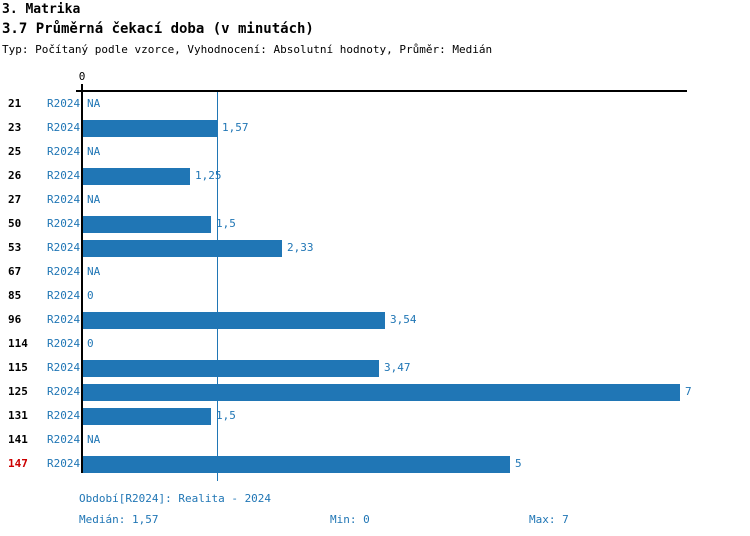 The image size is (750, 536). What do you see at coordinates (375, 200) in the screenshot?
I see `chart-row: 27 R2024 NA` at bounding box center [375, 200].